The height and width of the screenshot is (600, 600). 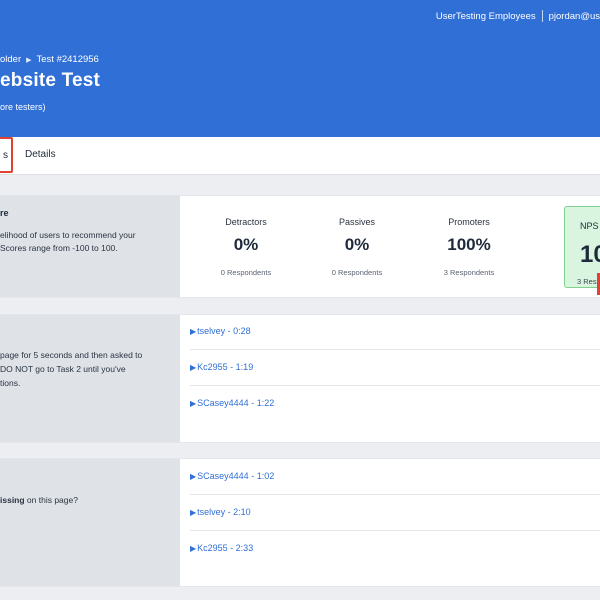 I want to click on metric-respondents: 3 Respondents, so click(x=469, y=272).